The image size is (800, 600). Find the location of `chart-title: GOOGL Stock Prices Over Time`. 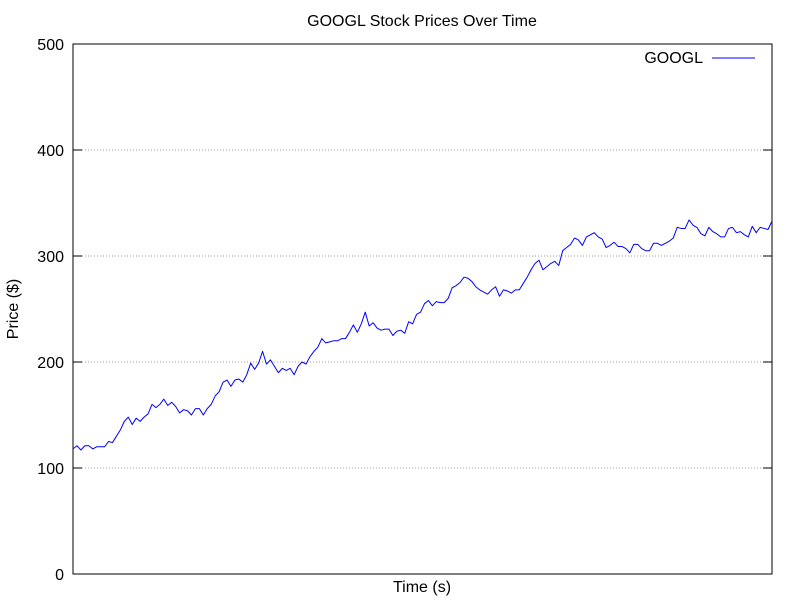

chart-title: GOOGL Stock Prices Over Time is located at coordinates (422, 21).